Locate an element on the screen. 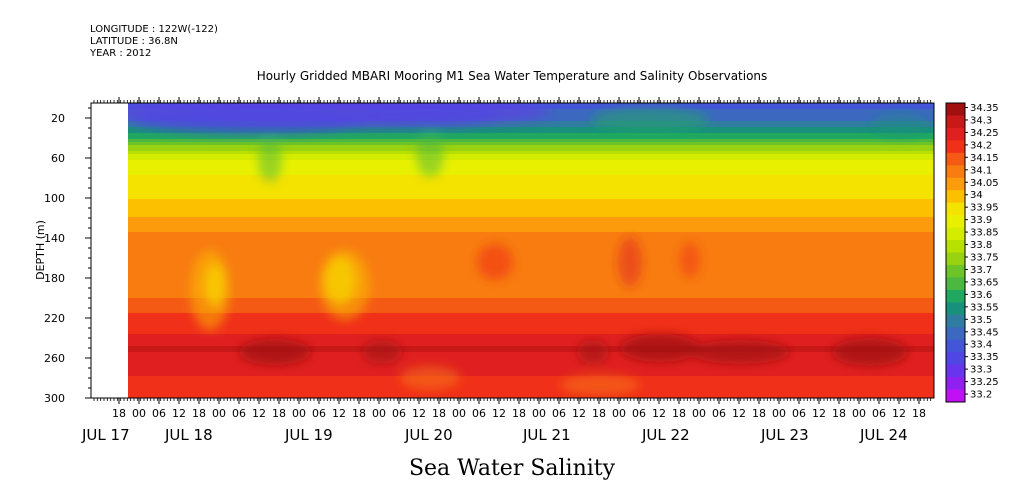 The height and width of the screenshot is (504, 1009). colorbar-label: 33.9 is located at coordinates (981, 220).